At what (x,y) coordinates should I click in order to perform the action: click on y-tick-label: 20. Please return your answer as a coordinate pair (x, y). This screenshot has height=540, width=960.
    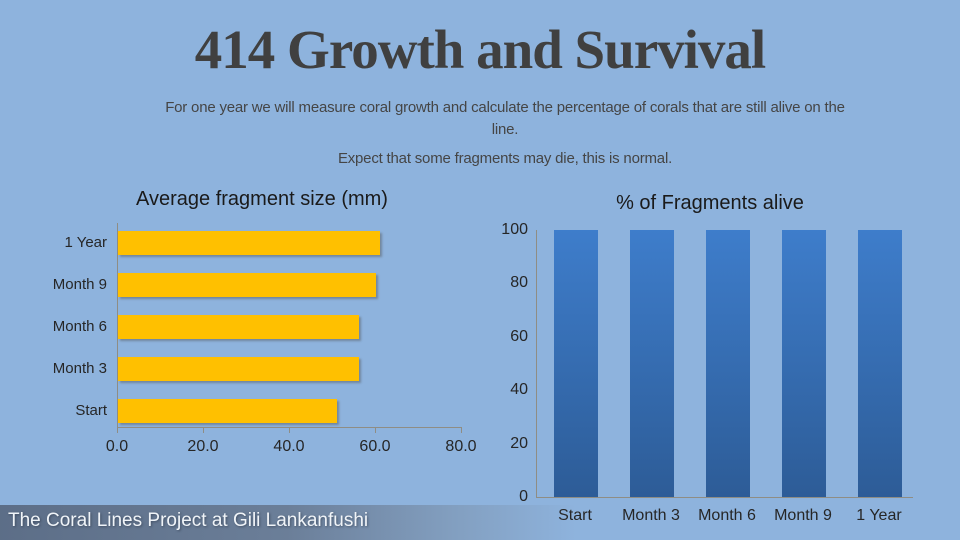
    Looking at the image, I should click on (519, 443).